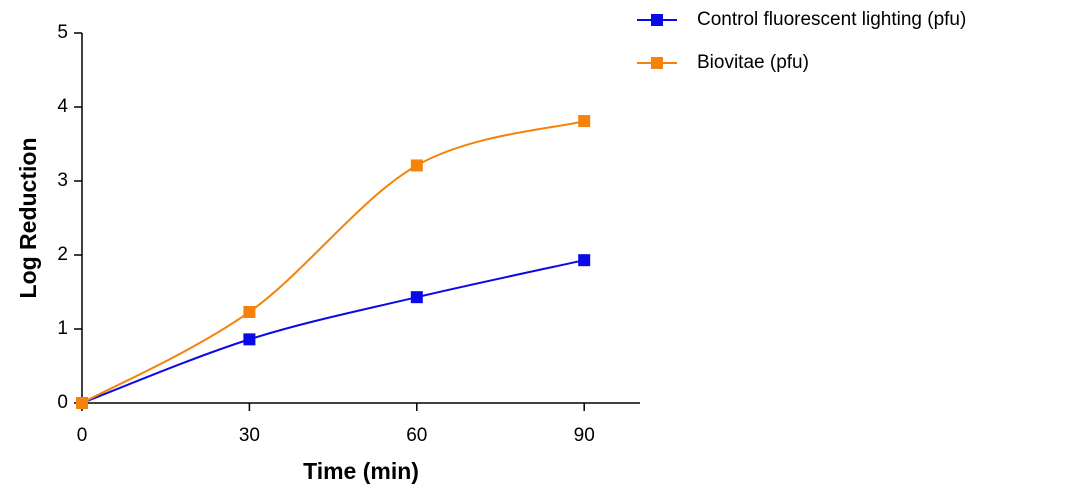  I want to click on y-tick-label: 0, so click(62, 402).